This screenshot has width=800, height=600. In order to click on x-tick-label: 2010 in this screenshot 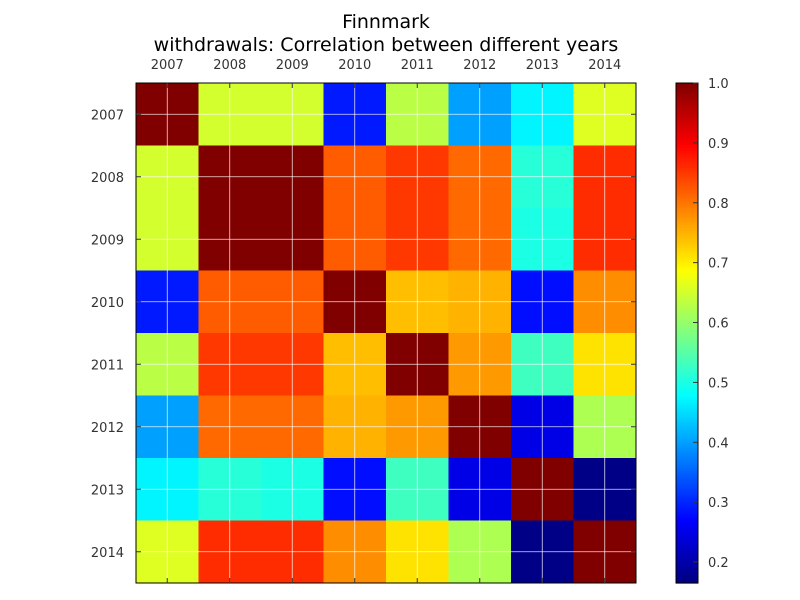, I will do `click(354, 65)`.